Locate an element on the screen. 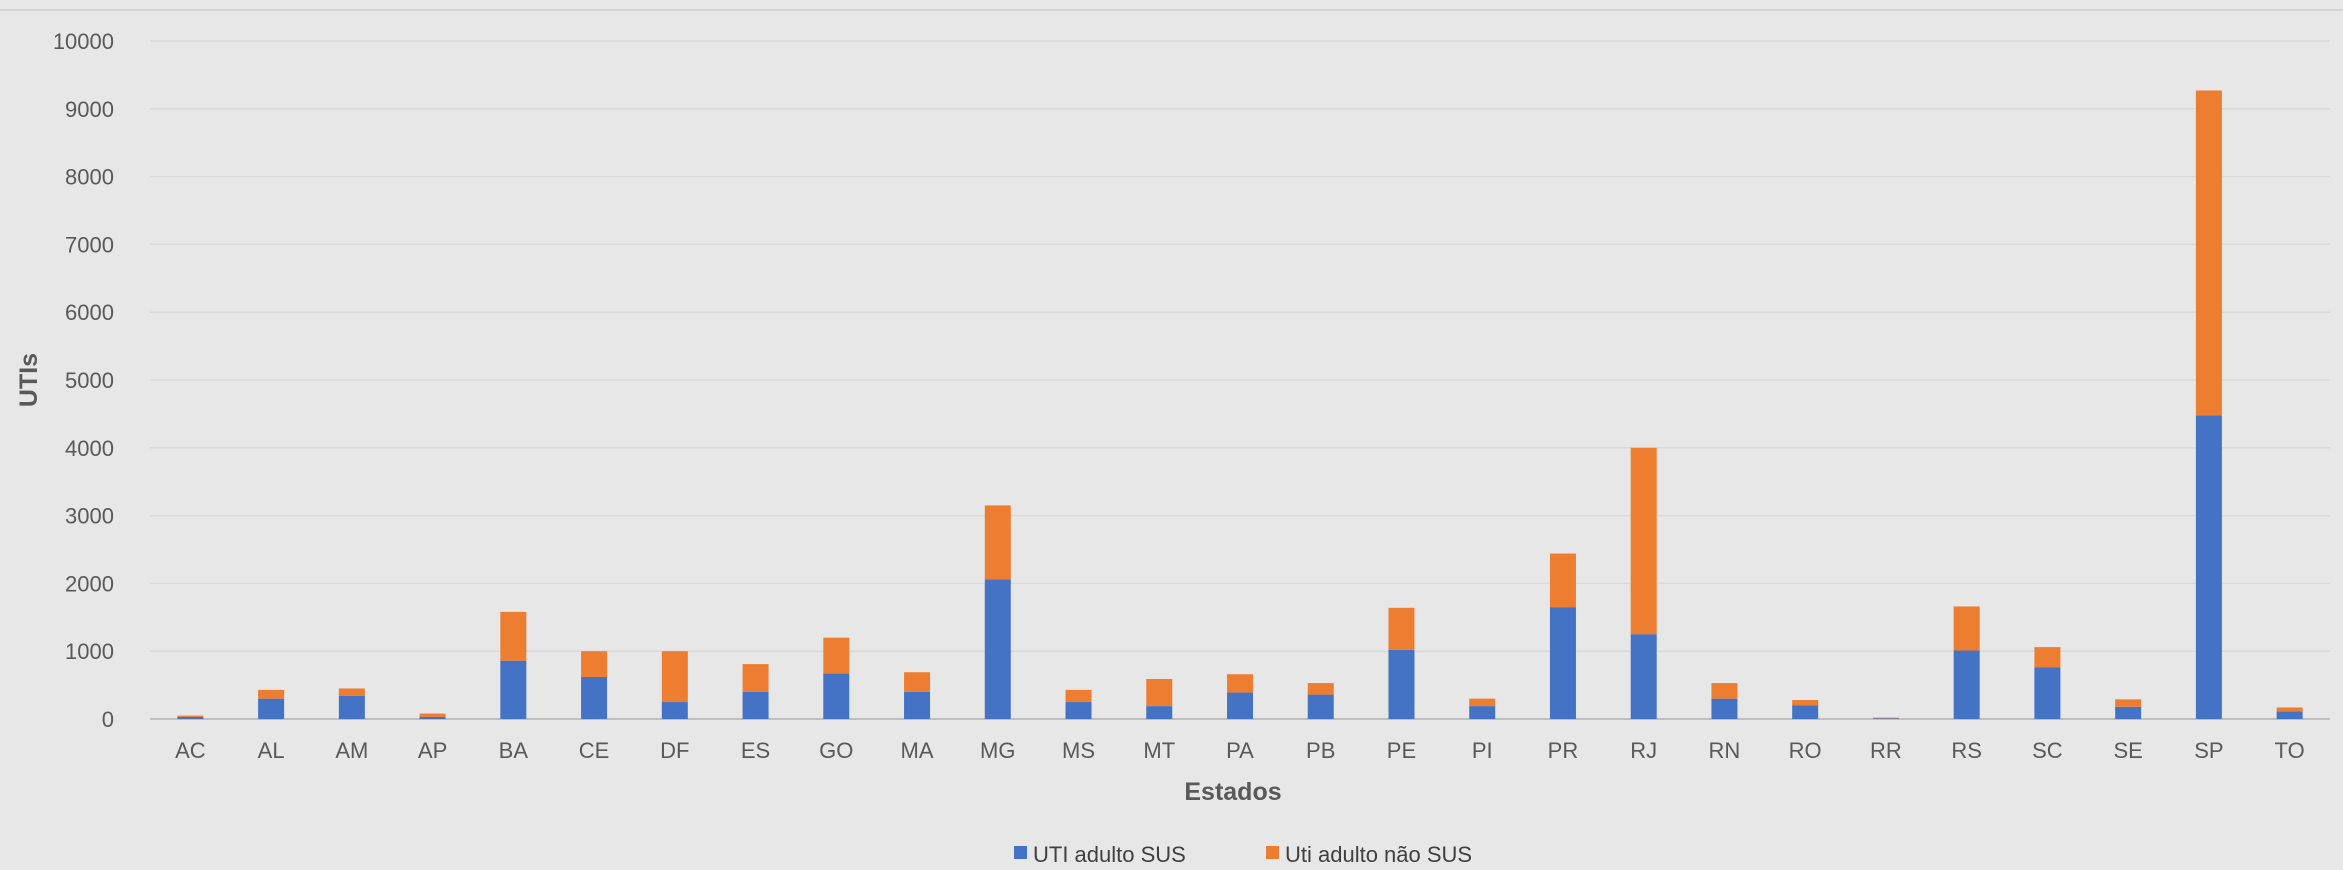  x-tick-label: RN is located at coordinates (1725, 750).